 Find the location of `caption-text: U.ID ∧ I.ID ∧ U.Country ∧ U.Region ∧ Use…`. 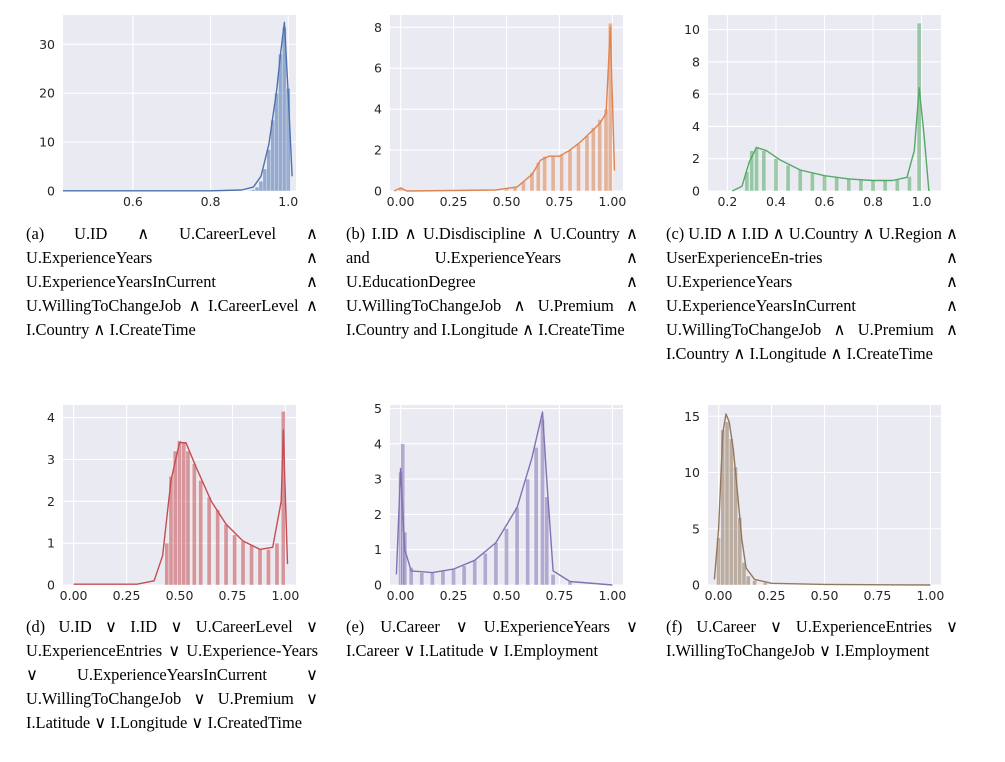

caption-text: U.ID ∧ I.ID ∧ U.Country ∧ U.Region ∧ Use… is located at coordinates (812, 293).